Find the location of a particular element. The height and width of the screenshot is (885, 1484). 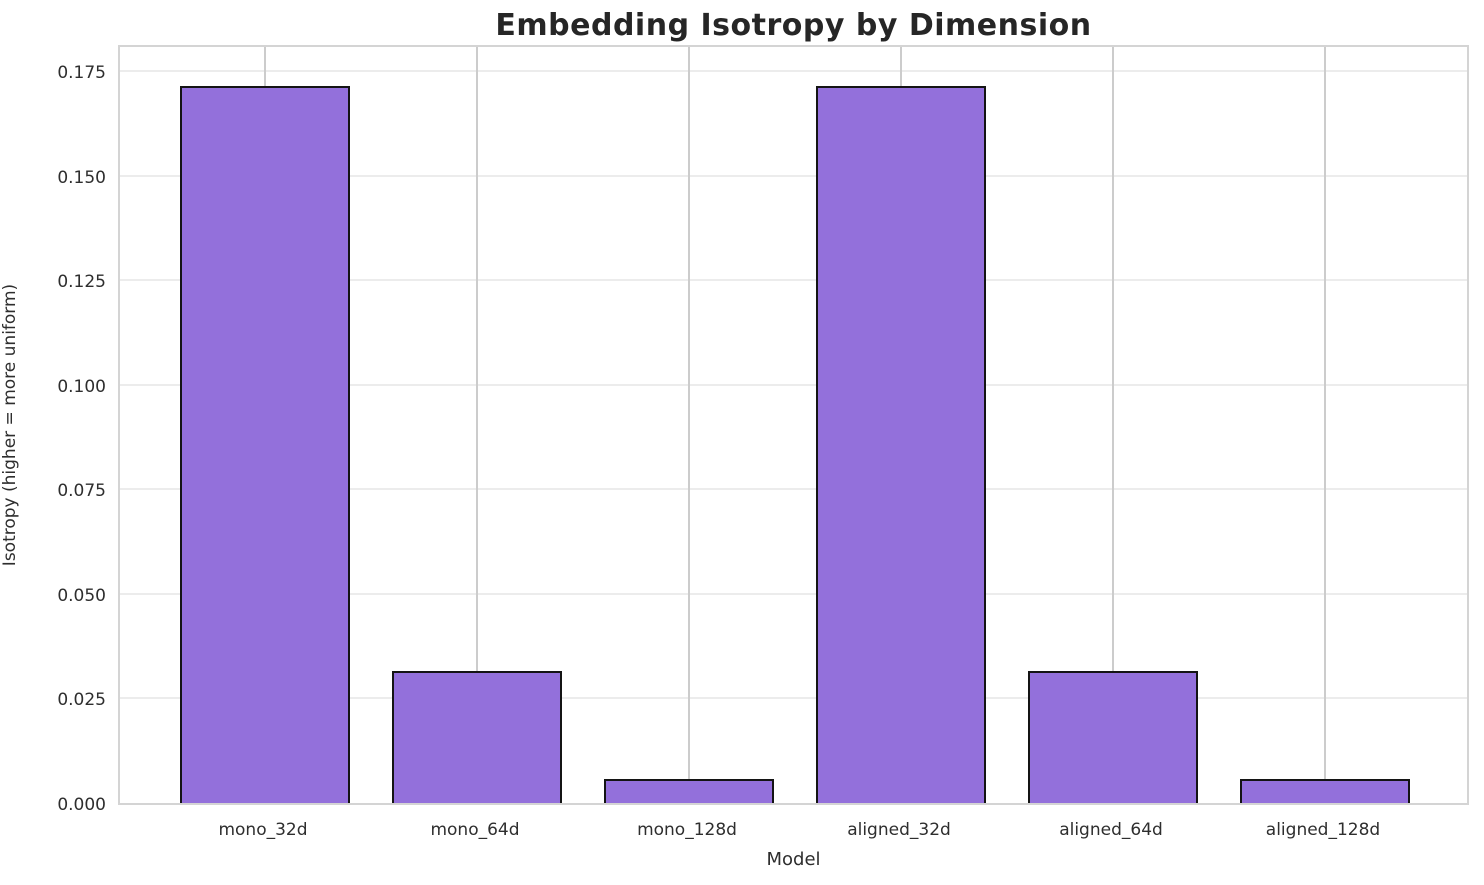

x-tick-label-aligned_128d: aligned_128d is located at coordinates (1323, 830).